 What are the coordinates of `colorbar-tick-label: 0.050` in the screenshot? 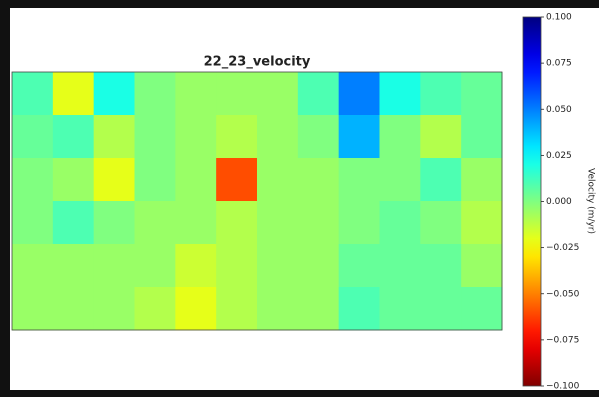 It's located at (559, 110).